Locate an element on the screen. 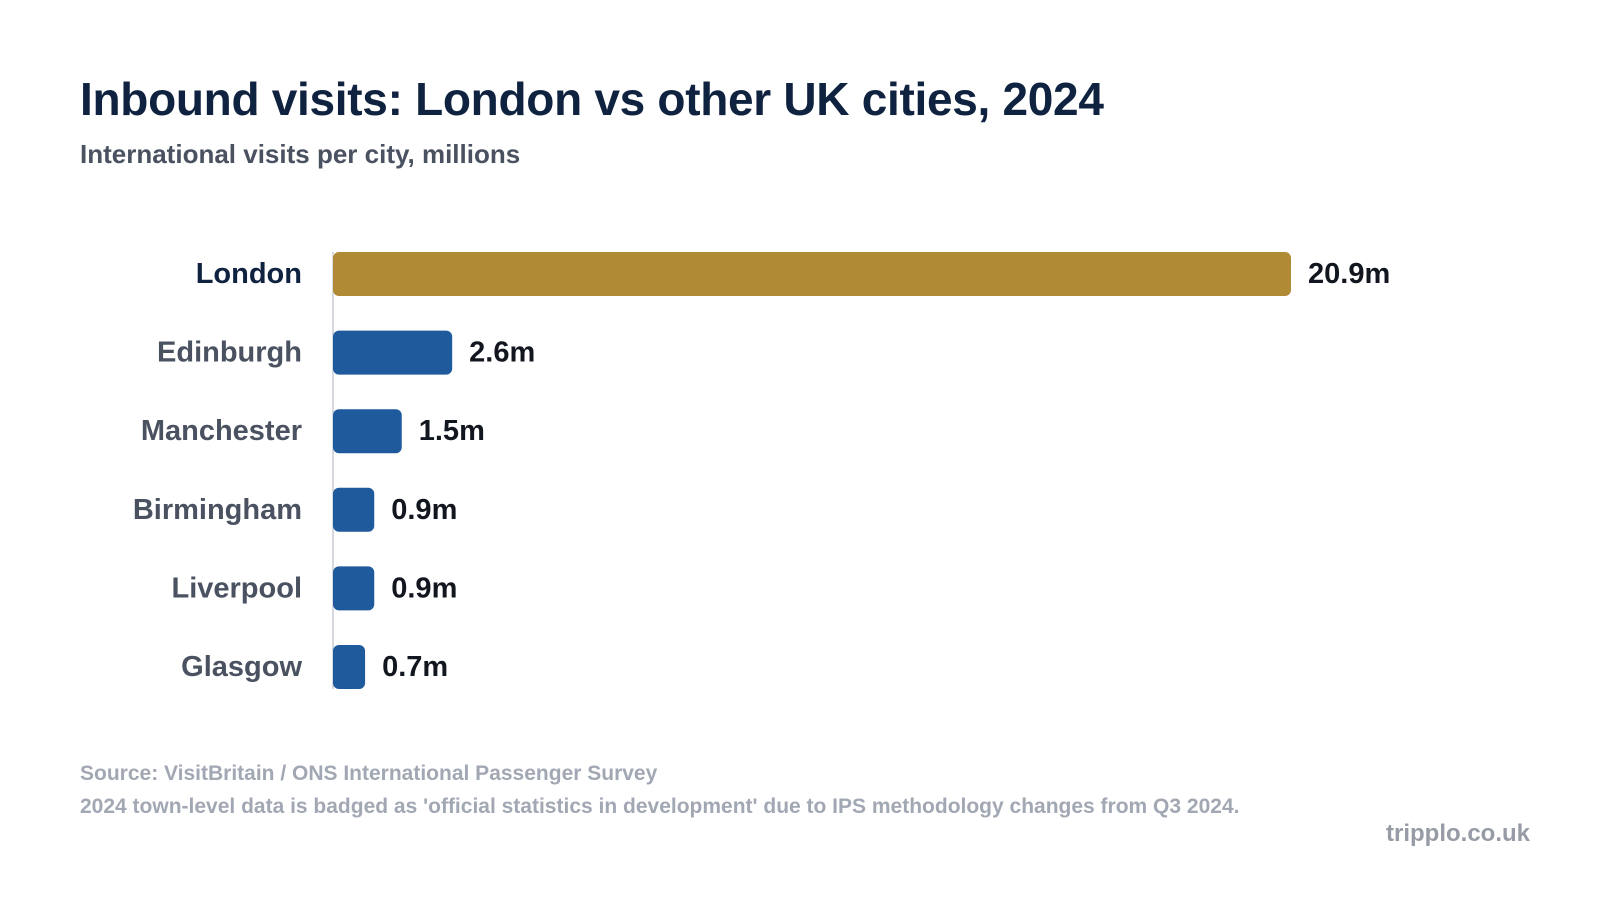 This screenshot has width=1600, height=900. category-label-liverpool: Liverpool is located at coordinates (236, 588).